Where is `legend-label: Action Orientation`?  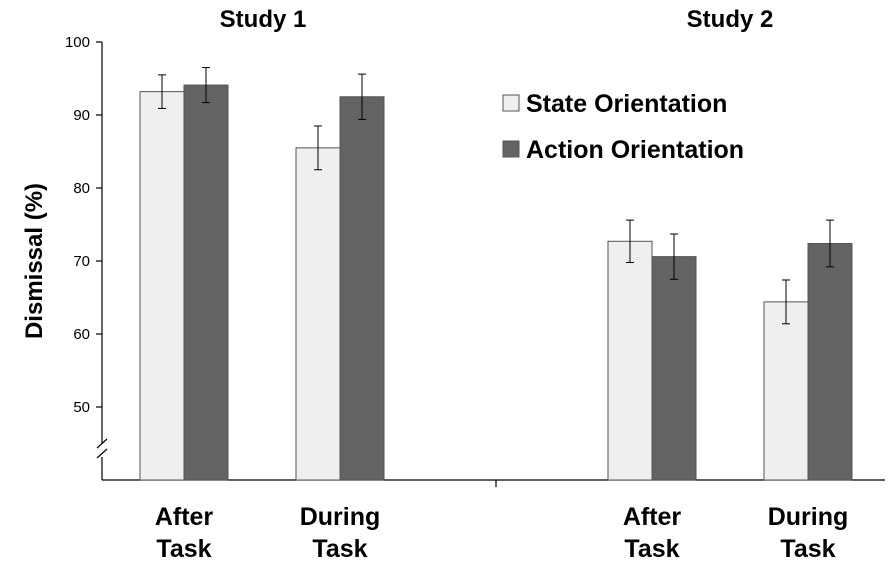
legend-label: Action Orientation is located at coordinates (635, 150).